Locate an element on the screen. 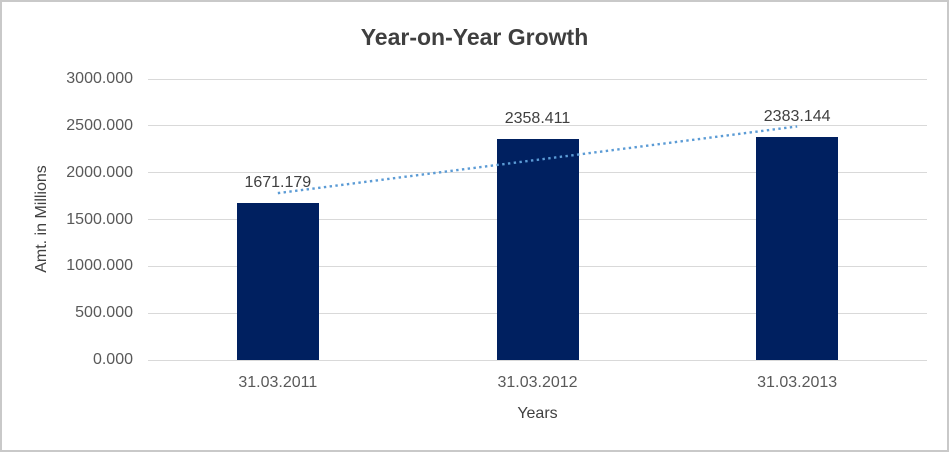 The width and height of the screenshot is (949, 452). y-tick-label: 3000.000 is located at coordinates (99, 78).